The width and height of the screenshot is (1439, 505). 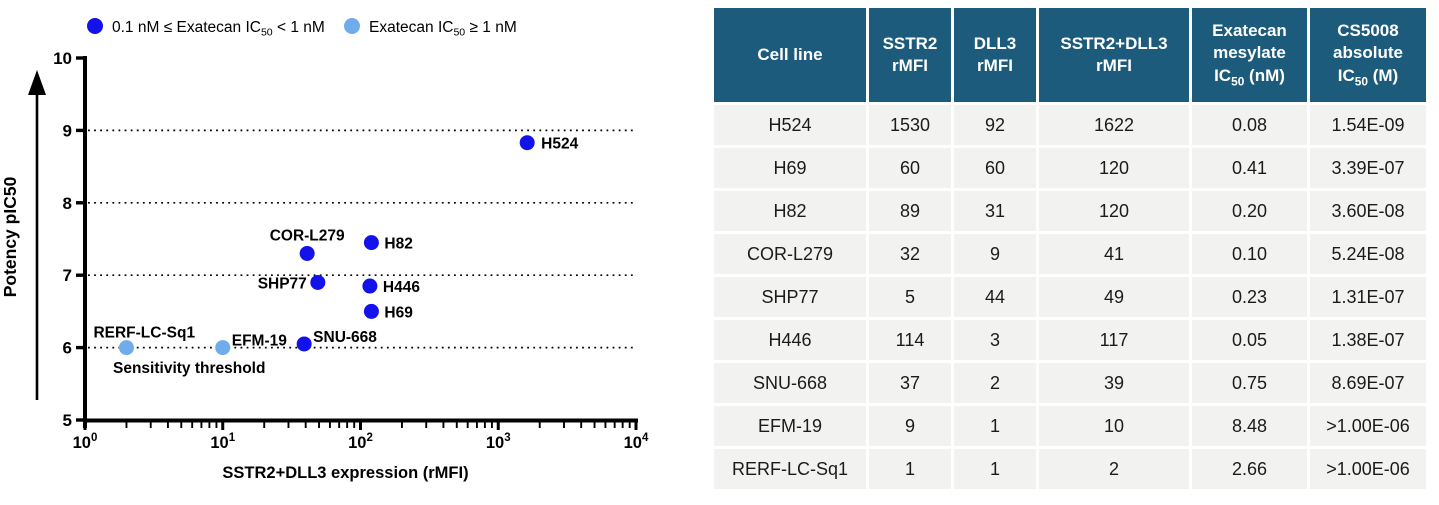 What do you see at coordinates (790, 254) in the screenshot?
I see `cell-line-name: COR-L279` at bounding box center [790, 254].